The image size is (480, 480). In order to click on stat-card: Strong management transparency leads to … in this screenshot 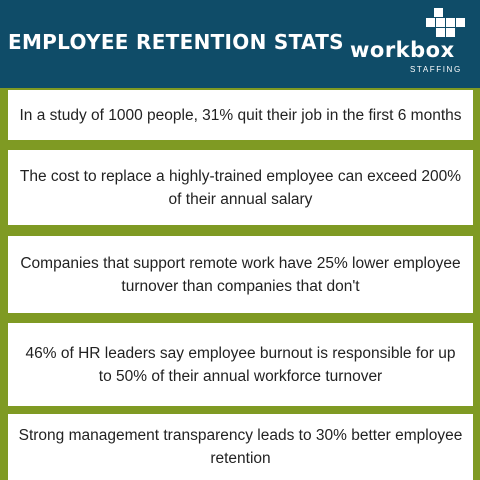, I will do `click(240, 447)`.